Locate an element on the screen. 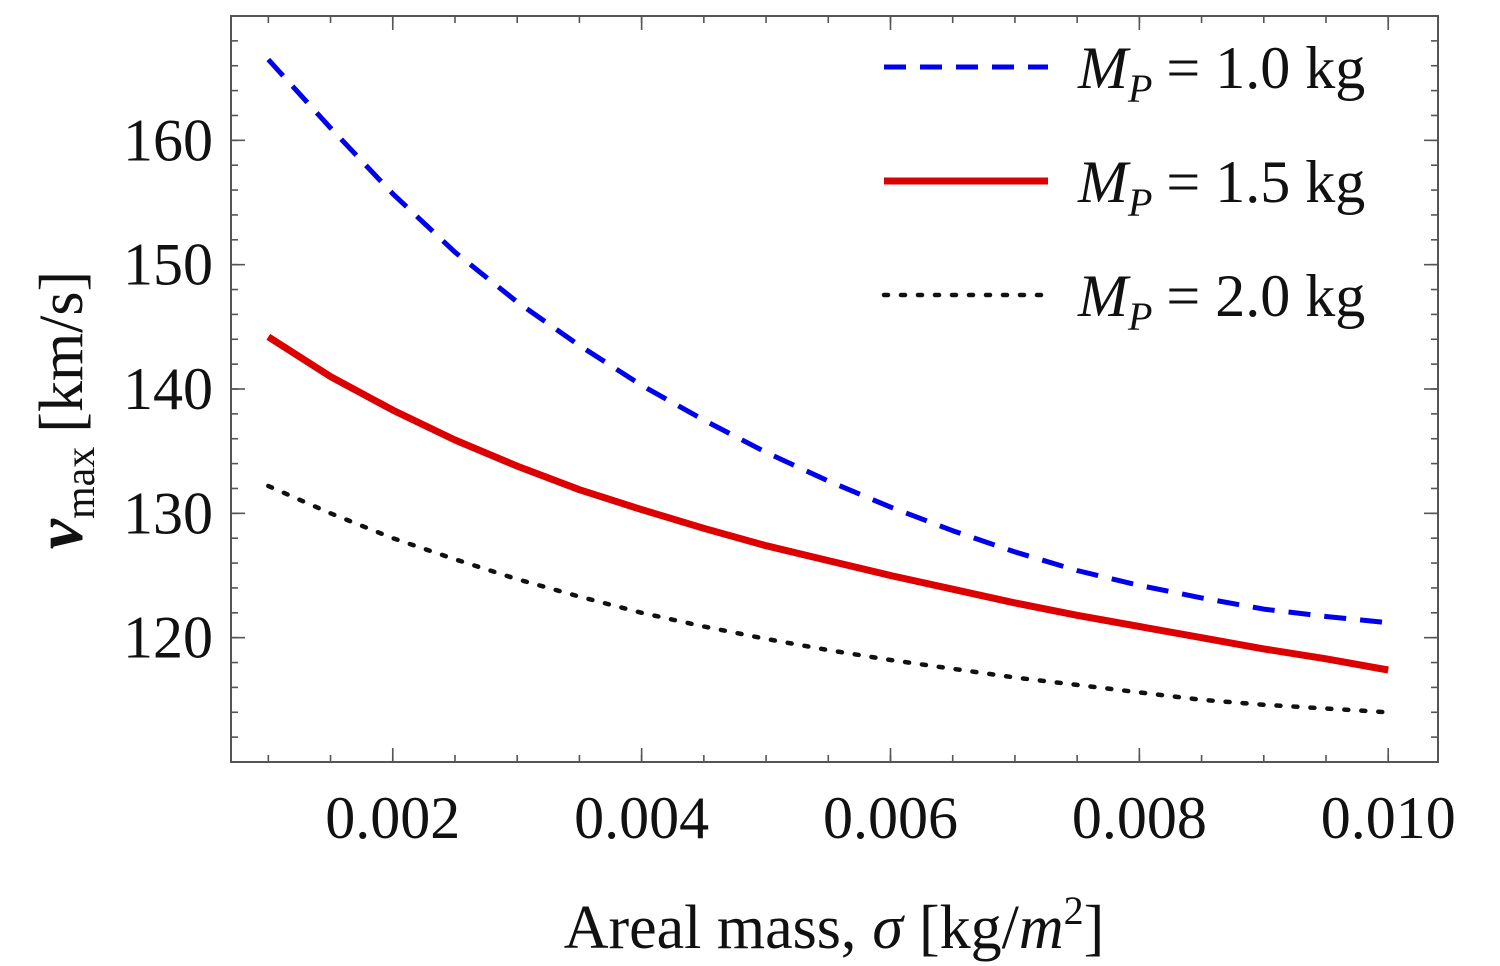 The height and width of the screenshot is (966, 1500). legend-label-3: MP = 2.0 kg is located at coordinates (1221, 301).